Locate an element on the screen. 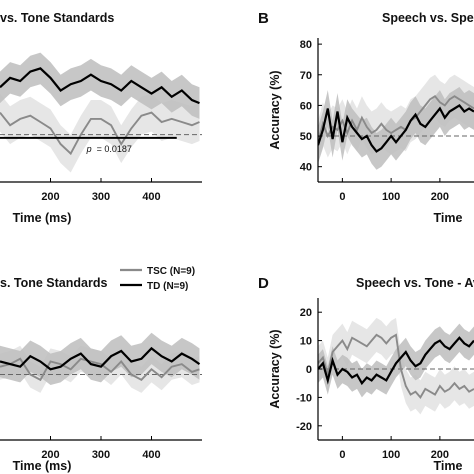 The image size is (474, 474). chart-title: vs. Tone Standards is located at coordinates (57, 18).